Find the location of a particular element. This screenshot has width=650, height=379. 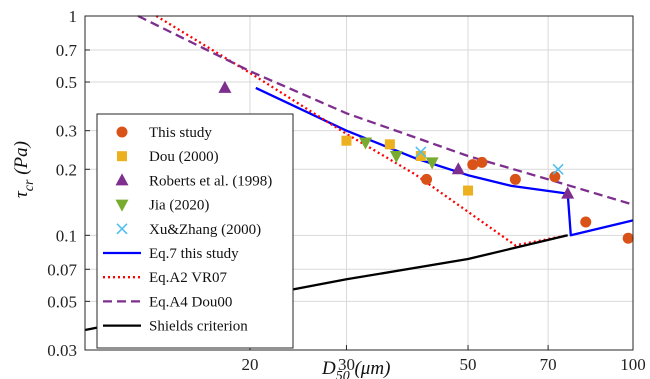

legend-item-this-study: This study is located at coordinates (164, 133).